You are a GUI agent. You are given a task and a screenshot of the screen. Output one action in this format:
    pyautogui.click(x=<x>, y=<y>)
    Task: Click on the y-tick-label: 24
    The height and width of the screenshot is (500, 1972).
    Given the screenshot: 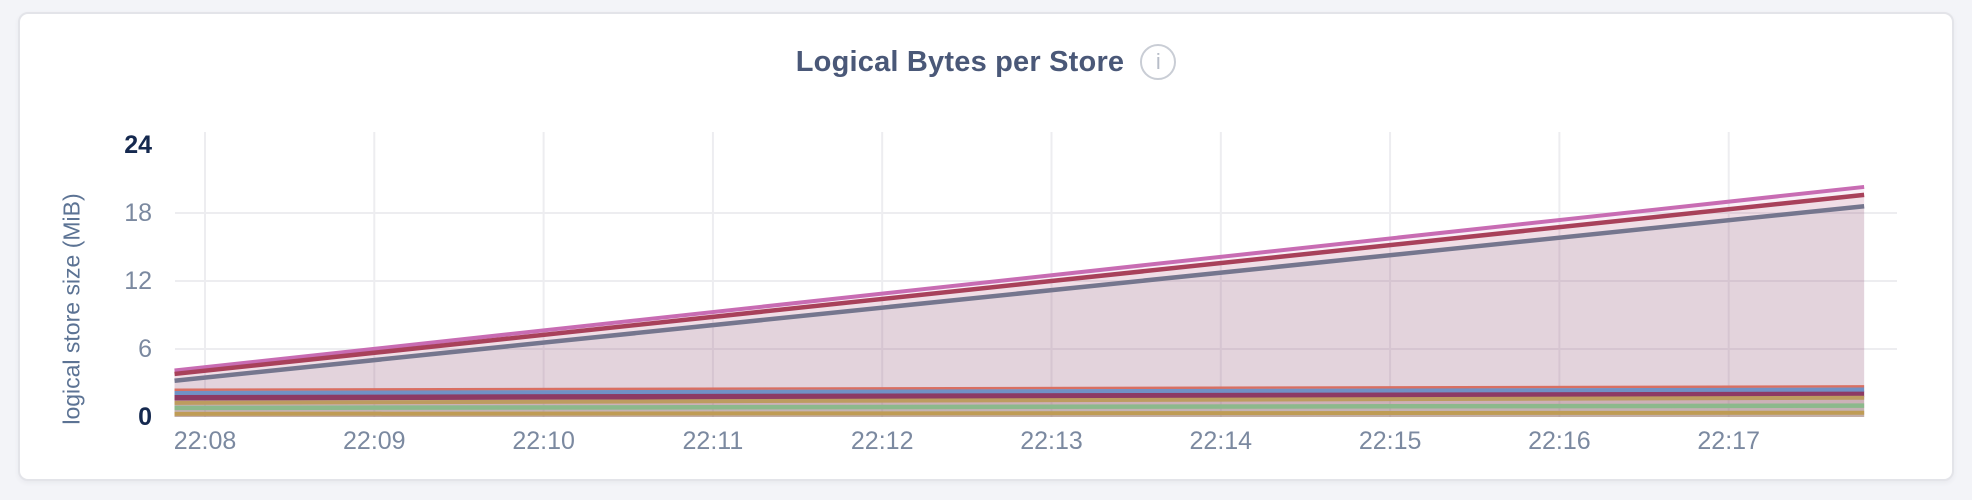 What is the action you would take?
    pyautogui.click(x=138, y=145)
    